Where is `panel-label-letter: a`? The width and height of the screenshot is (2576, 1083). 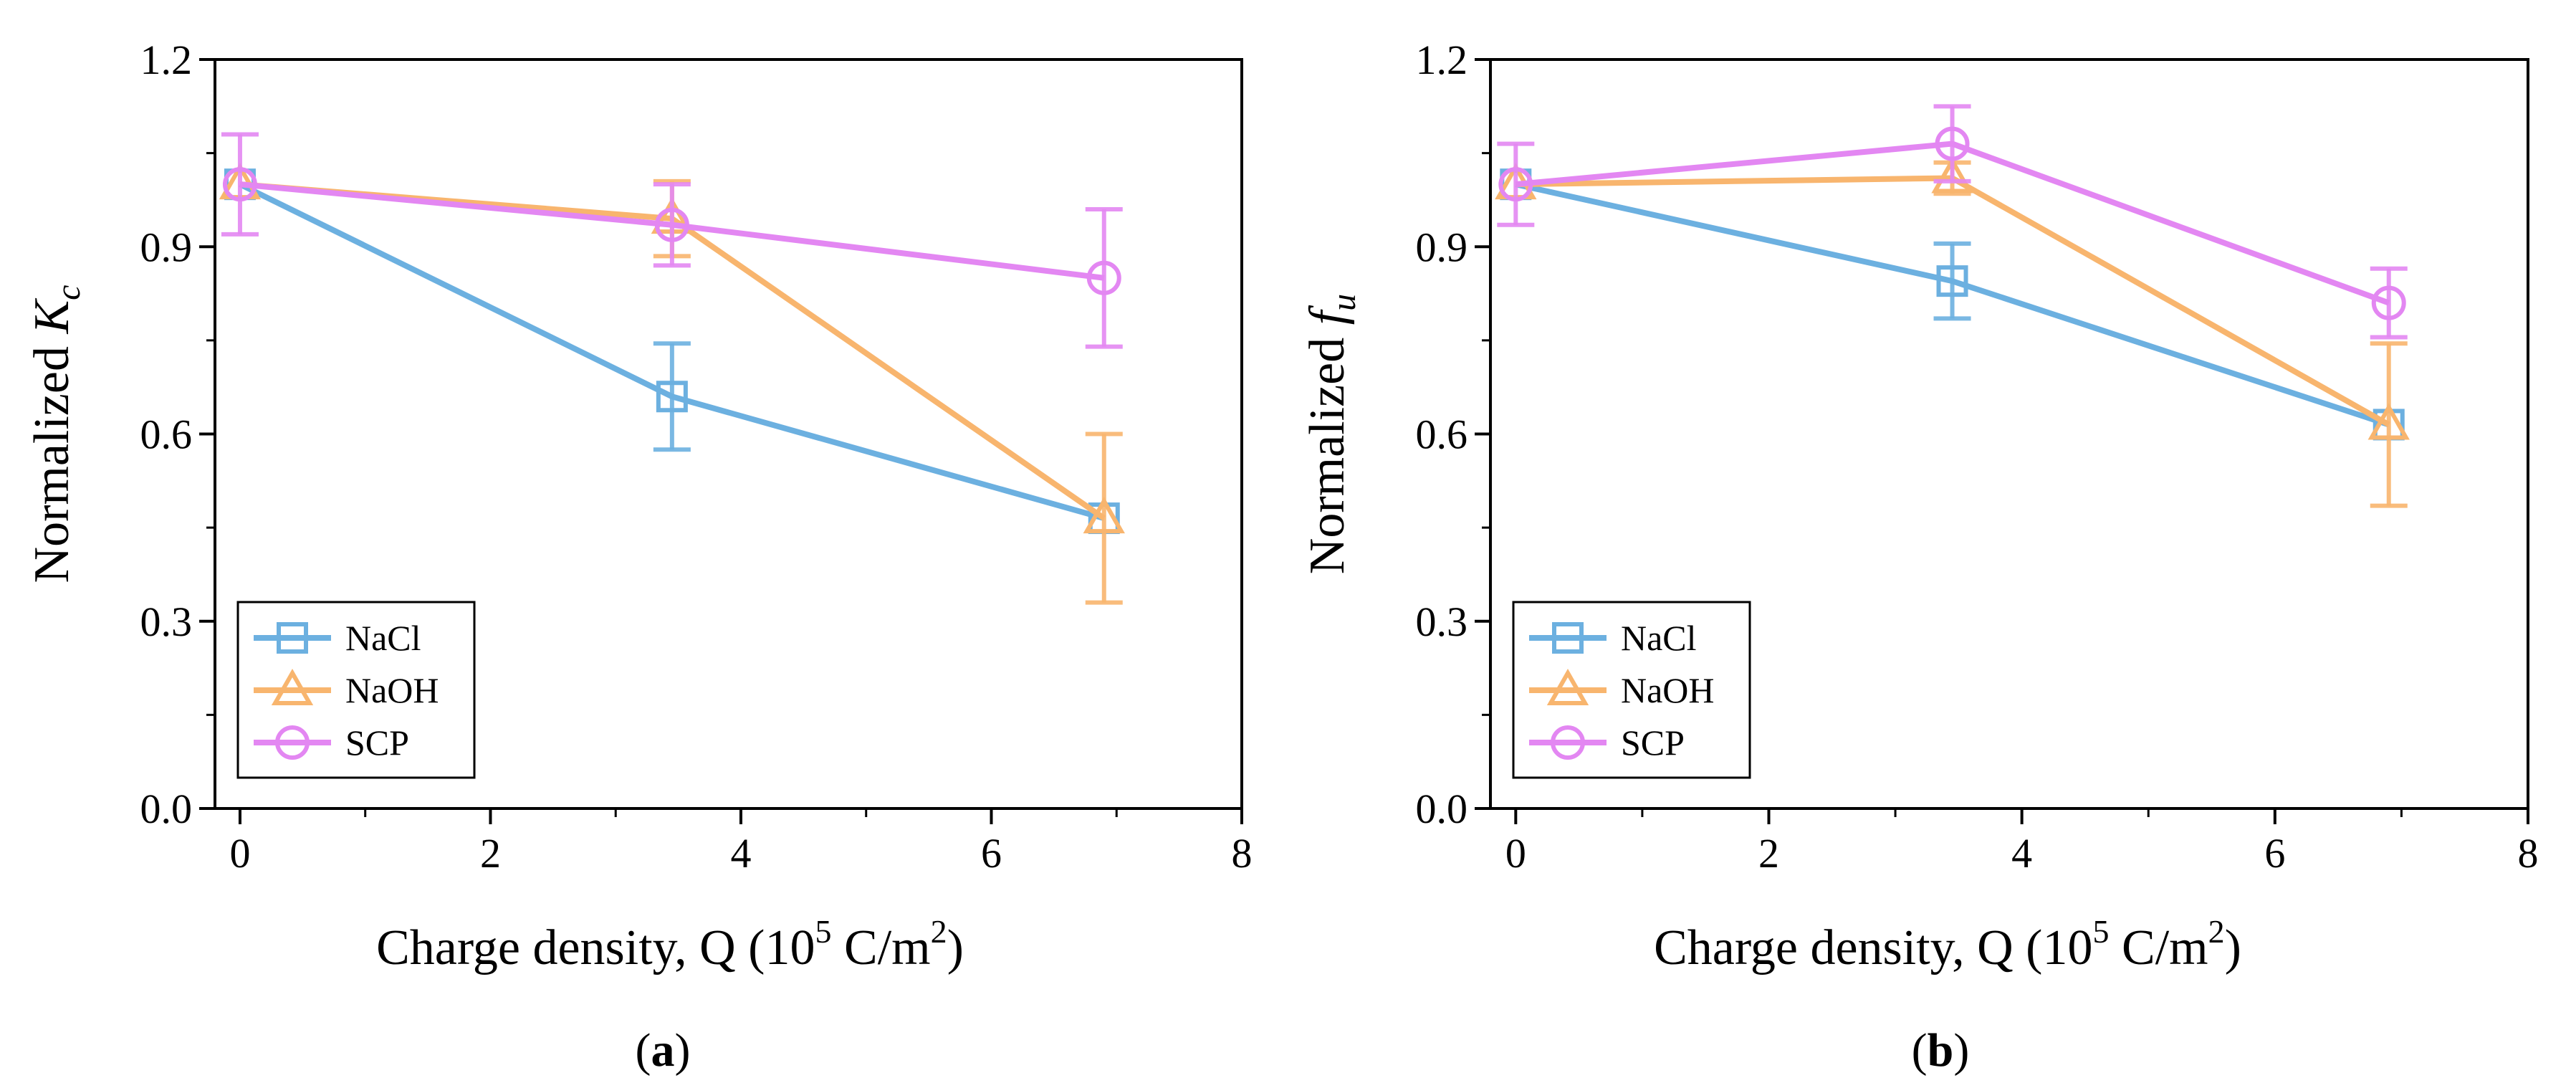
panel-label-letter: a is located at coordinates (663, 1051).